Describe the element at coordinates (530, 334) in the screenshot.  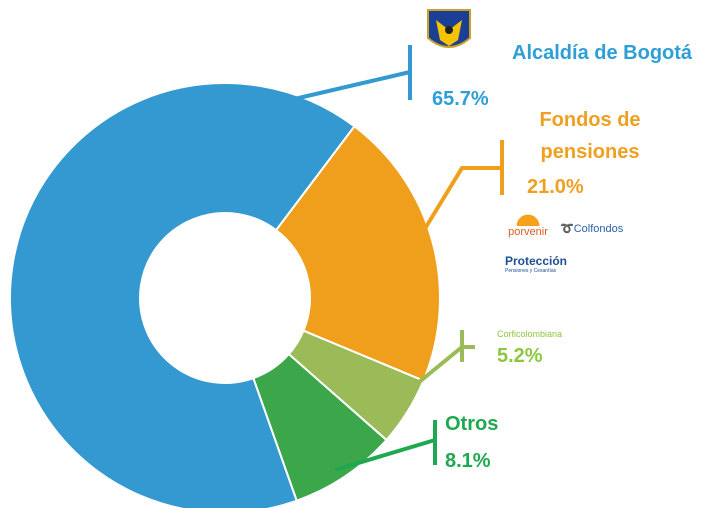
I see `category-label: Corficolombiana` at that location.